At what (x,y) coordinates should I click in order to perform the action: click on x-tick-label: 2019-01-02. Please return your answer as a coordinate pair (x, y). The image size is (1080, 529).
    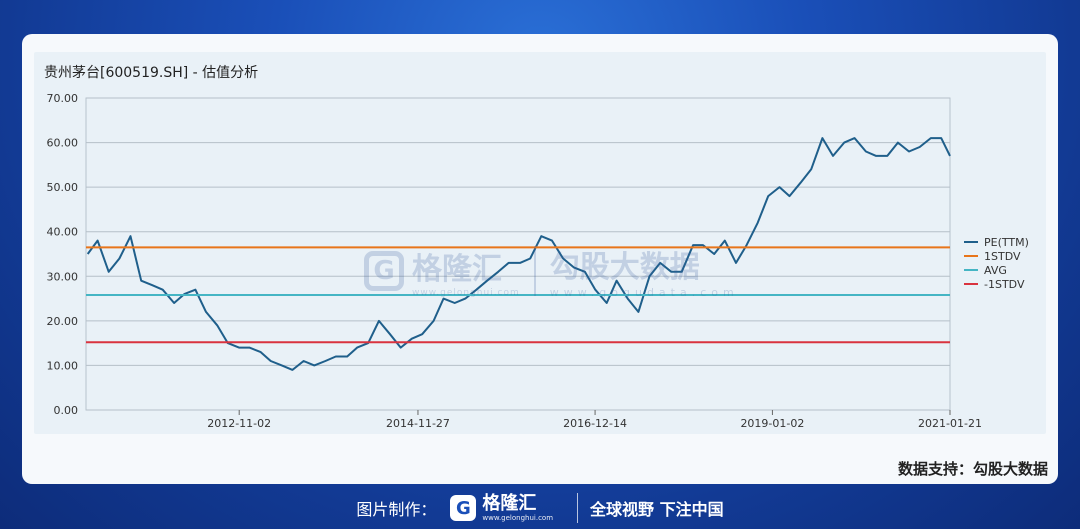
    Looking at the image, I should click on (772, 423).